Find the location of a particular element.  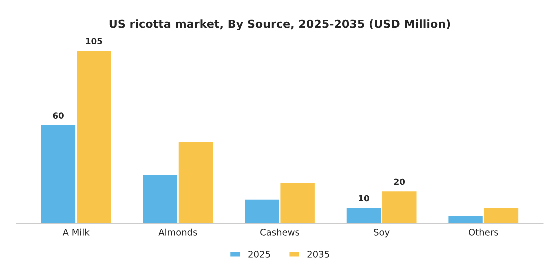

x-tick-label: Almonds is located at coordinates (178, 232).